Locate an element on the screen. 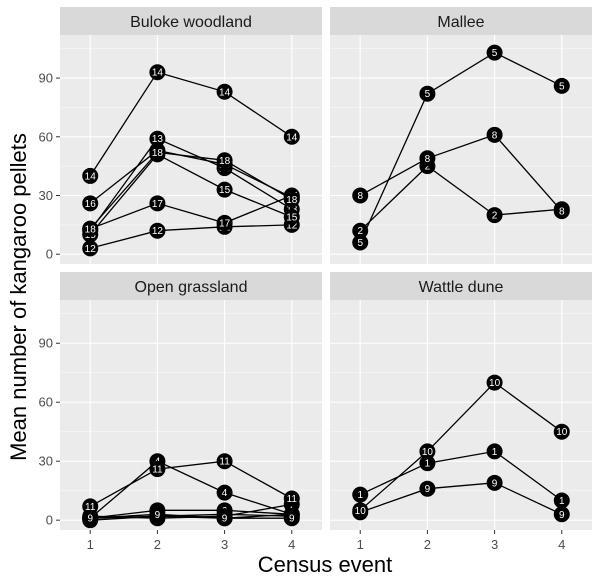  y-tick-label: 60 is located at coordinates (46, 136).